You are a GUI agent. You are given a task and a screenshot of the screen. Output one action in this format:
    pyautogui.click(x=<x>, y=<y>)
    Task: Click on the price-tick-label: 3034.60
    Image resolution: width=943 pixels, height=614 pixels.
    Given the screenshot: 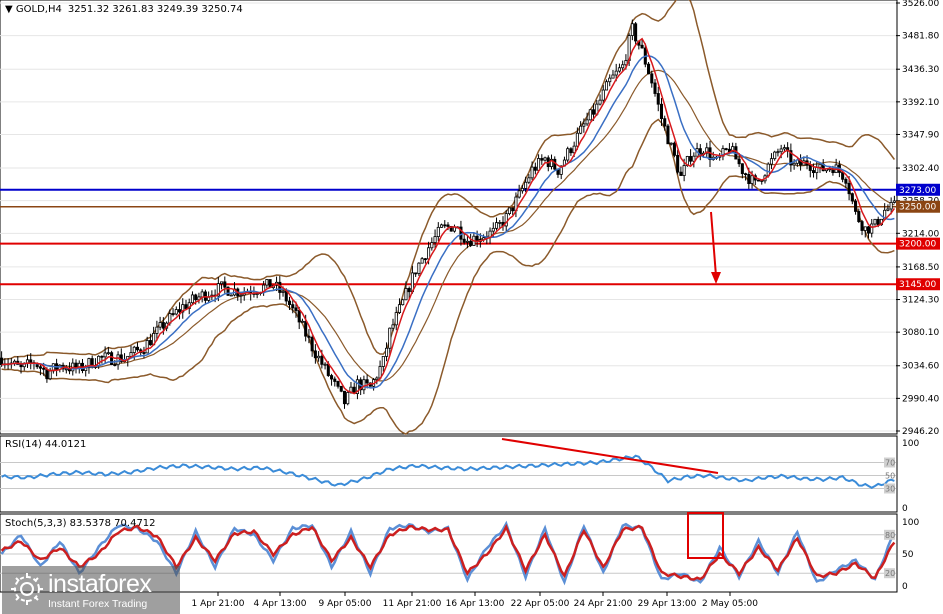 What is the action you would take?
    pyautogui.click(x=920, y=367)
    